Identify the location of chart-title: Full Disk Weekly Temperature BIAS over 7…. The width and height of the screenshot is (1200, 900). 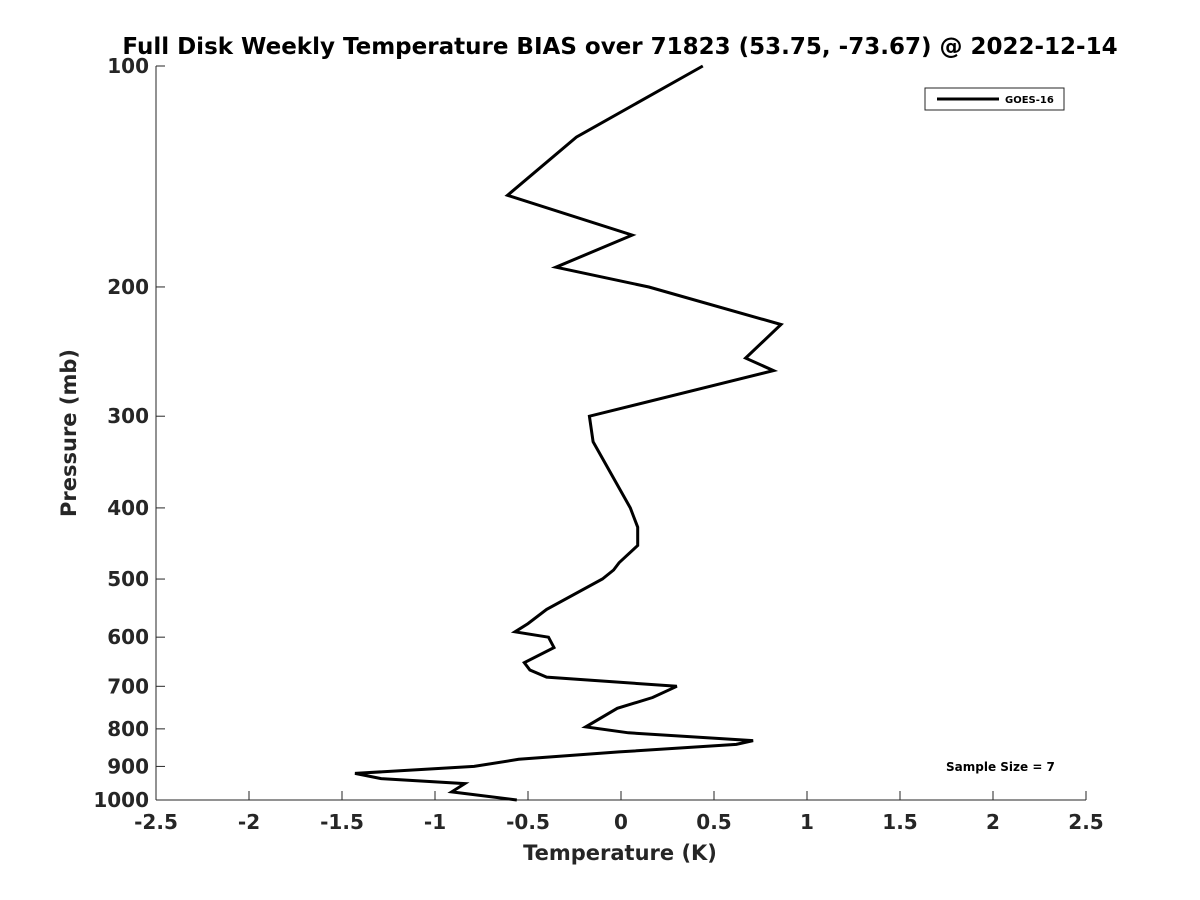
(619, 47).